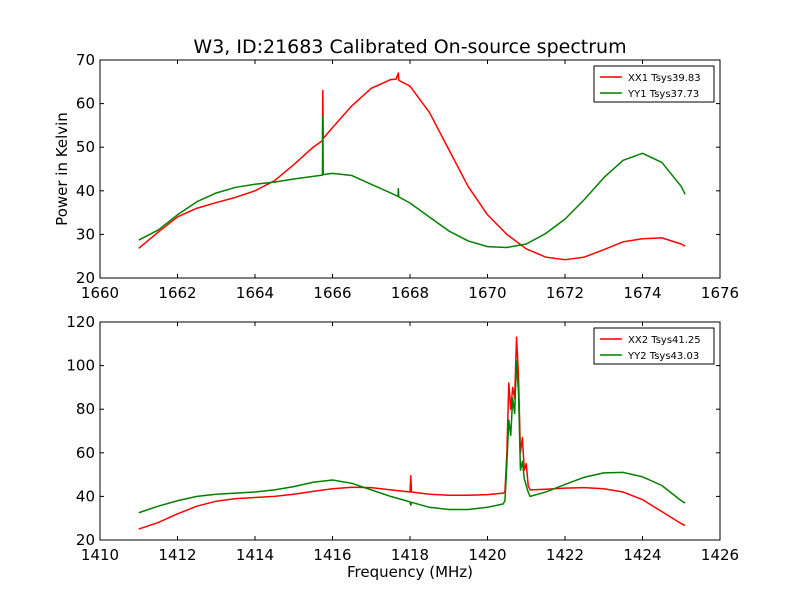 The width and height of the screenshot is (800, 600). What do you see at coordinates (62, 169) in the screenshot?
I see `y-axis-label: Power in Kelvin` at bounding box center [62, 169].